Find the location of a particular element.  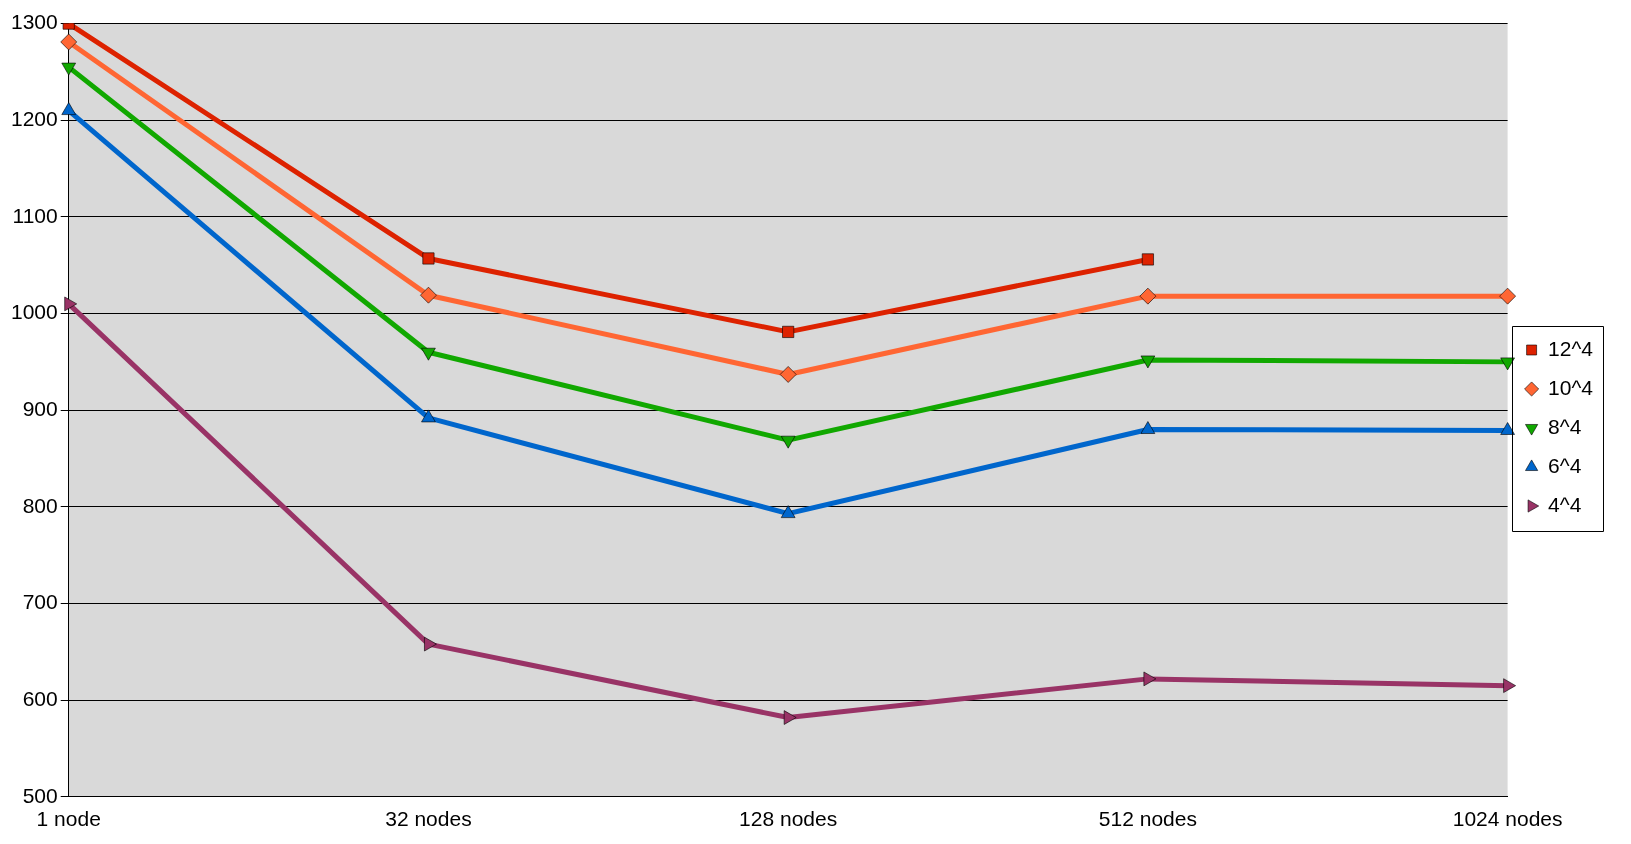

y-tick-label: 1100 is located at coordinates (35, 215).